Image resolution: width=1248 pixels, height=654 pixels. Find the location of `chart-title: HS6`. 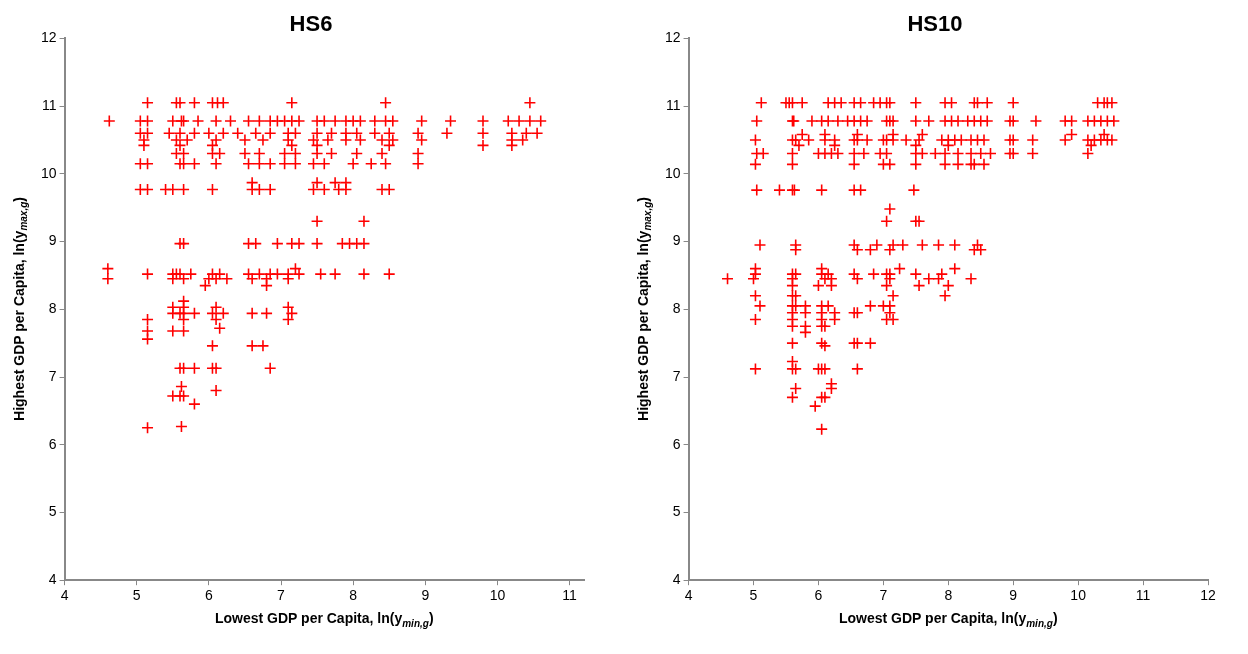

chart-title: HS6 is located at coordinates (311, 24).